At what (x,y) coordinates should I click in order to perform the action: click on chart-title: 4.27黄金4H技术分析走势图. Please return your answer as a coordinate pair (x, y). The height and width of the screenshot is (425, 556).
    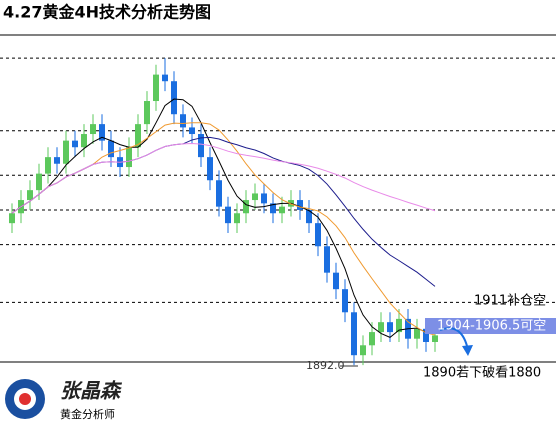
    Looking at the image, I should click on (107, 12).